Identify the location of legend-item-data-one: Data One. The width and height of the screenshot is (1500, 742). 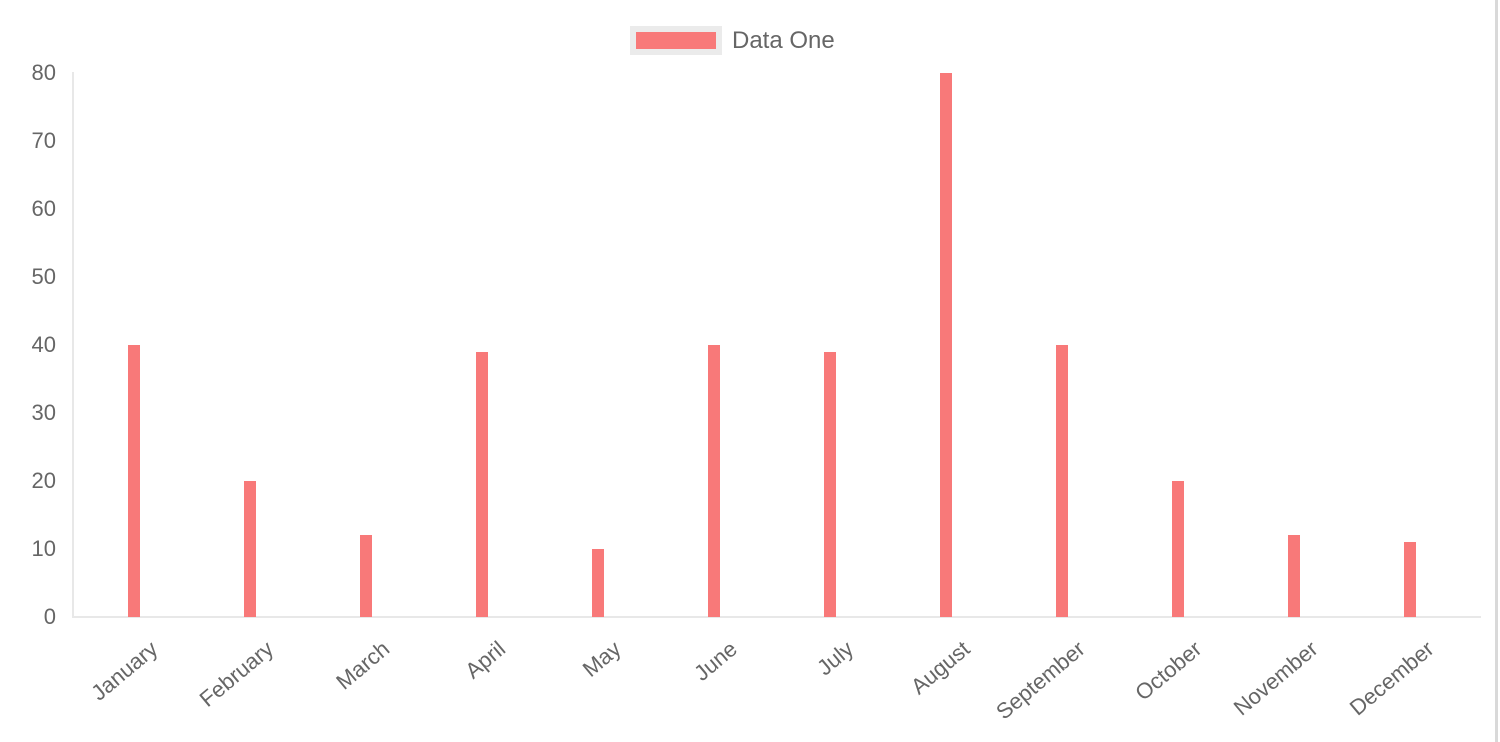
(732, 40).